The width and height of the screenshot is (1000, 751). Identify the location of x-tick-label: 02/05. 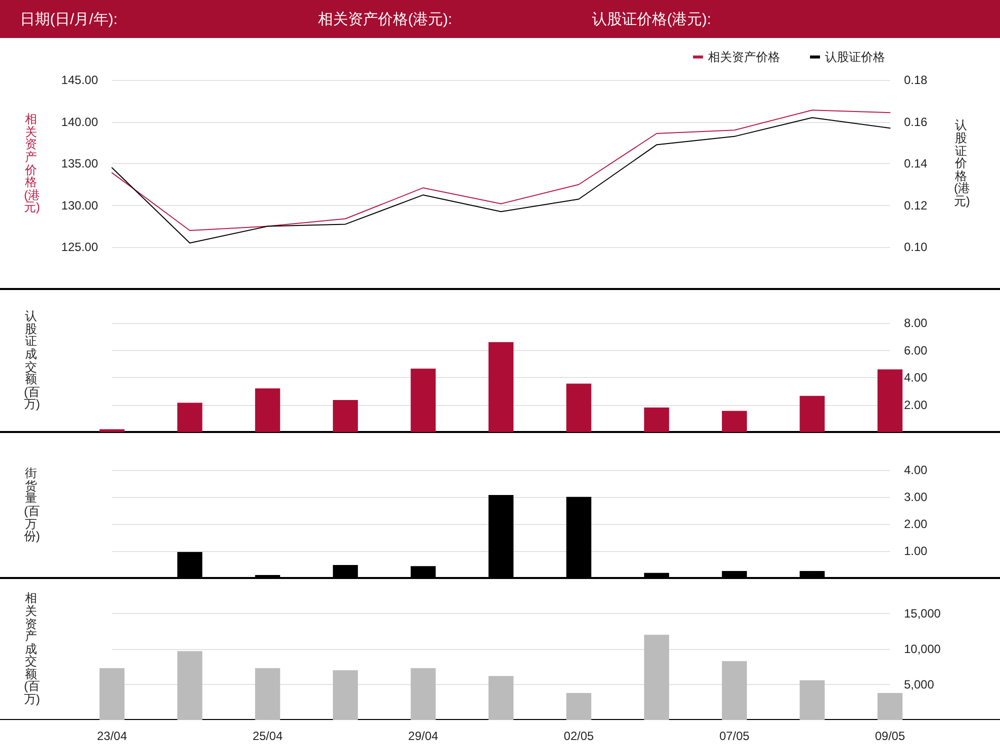
(579, 736).